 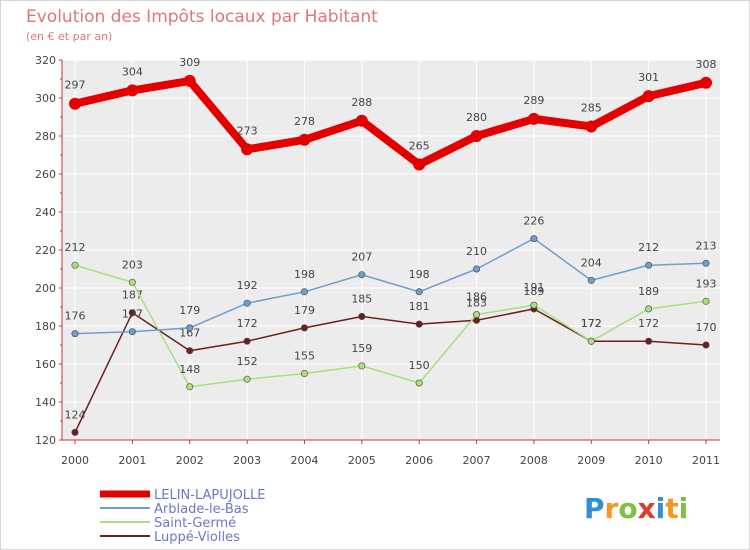 I want to click on logo-letter: t, so click(x=671, y=508).